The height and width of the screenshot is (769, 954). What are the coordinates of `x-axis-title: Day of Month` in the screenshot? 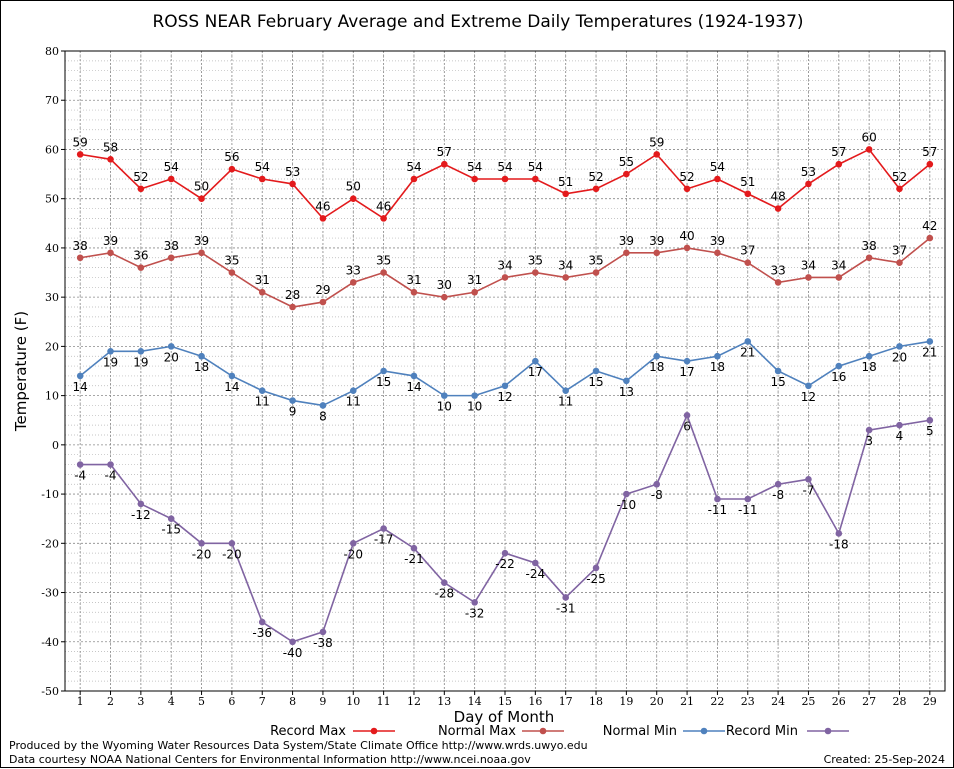 It's located at (504, 717).